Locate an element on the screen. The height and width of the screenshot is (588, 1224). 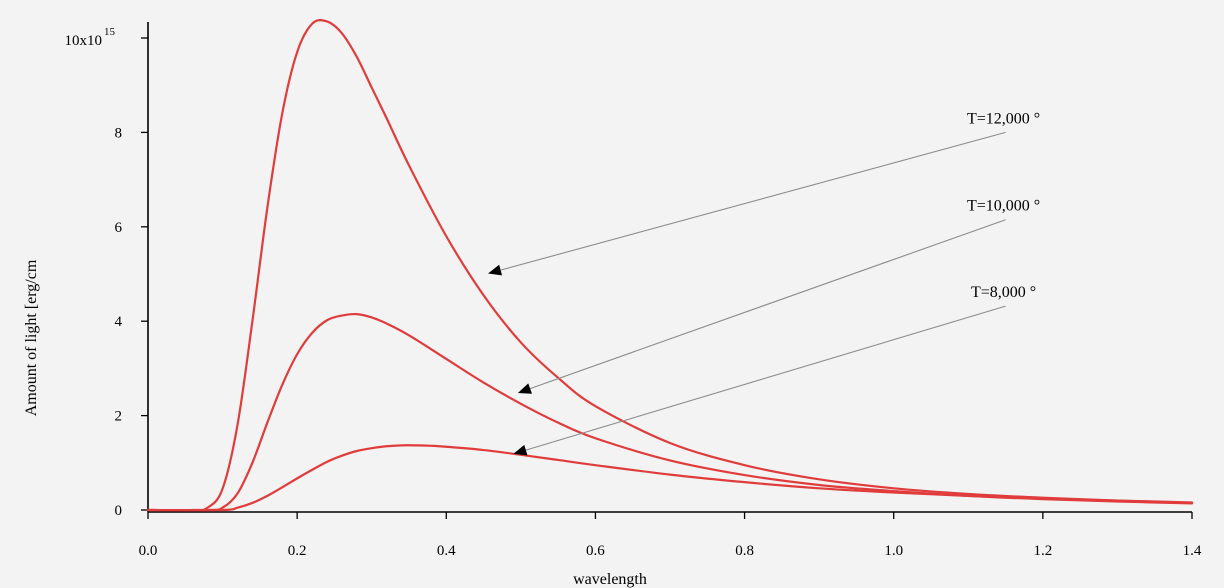
annotation-label-1: T=10,000 ° is located at coordinates (1003, 206).